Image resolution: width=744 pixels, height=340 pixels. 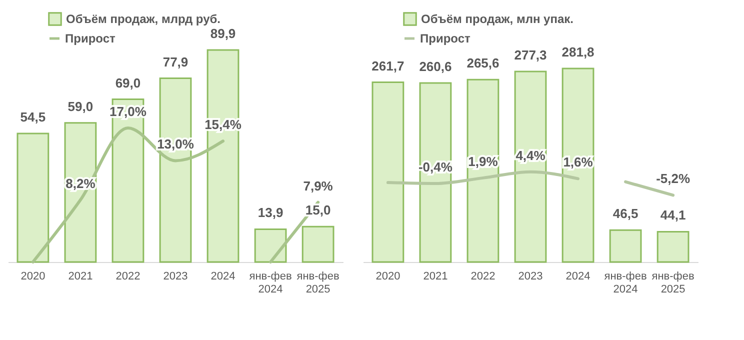 I want to click on data-label: 260,6, so click(x=435, y=66).